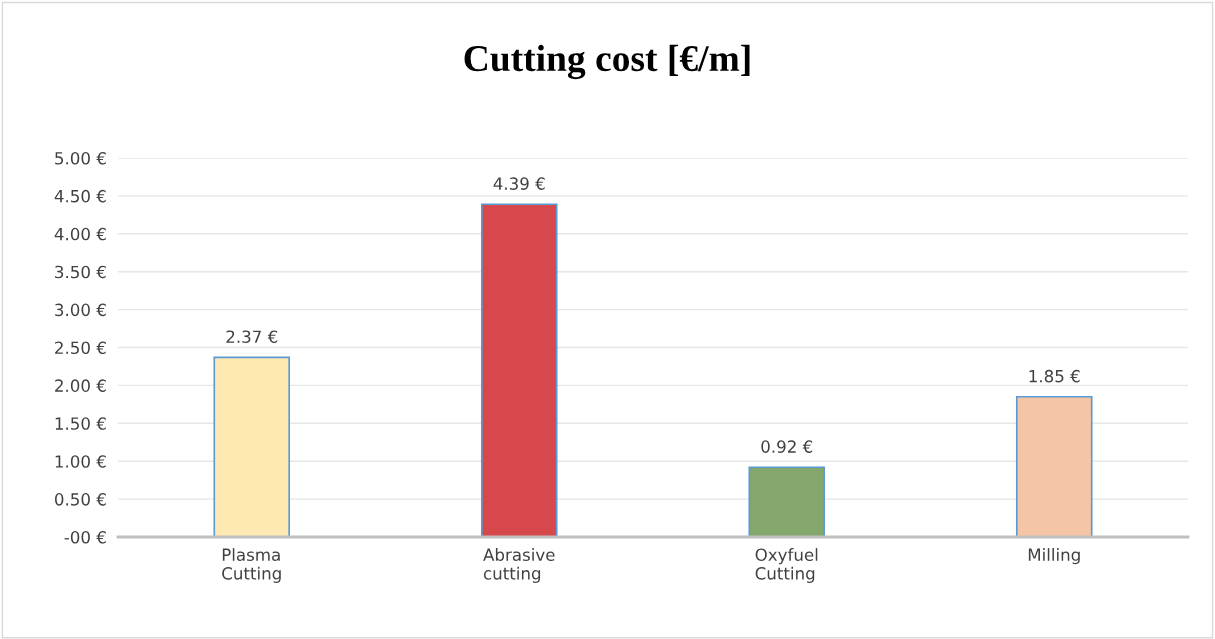  I want to click on data-label: 2.37 €, so click(252, 337).